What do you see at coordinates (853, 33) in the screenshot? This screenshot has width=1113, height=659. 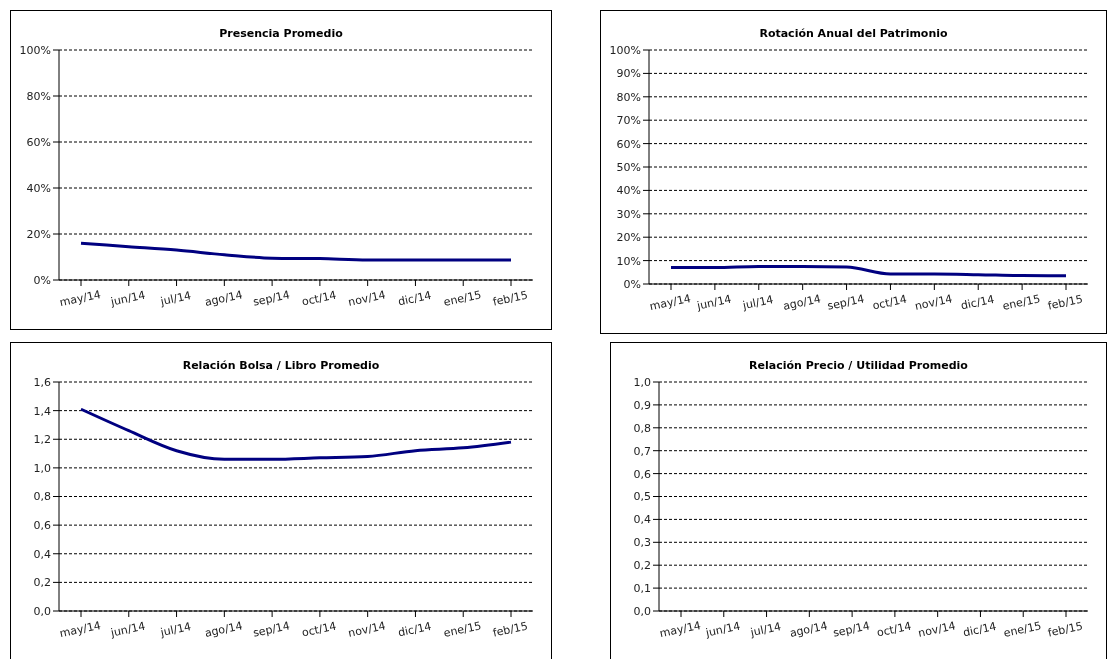 I see `chart-title: Rotación Anual del Patrimonio` at bounding box center [853, 33].